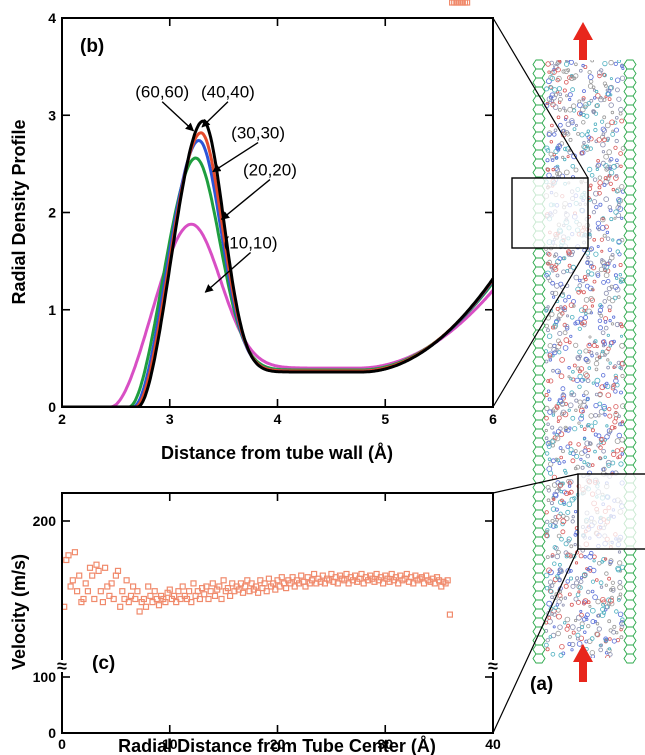 The height and width of the screenshot is (755, 645). I want to click on flow-arrow-icon, so click(583, 663).